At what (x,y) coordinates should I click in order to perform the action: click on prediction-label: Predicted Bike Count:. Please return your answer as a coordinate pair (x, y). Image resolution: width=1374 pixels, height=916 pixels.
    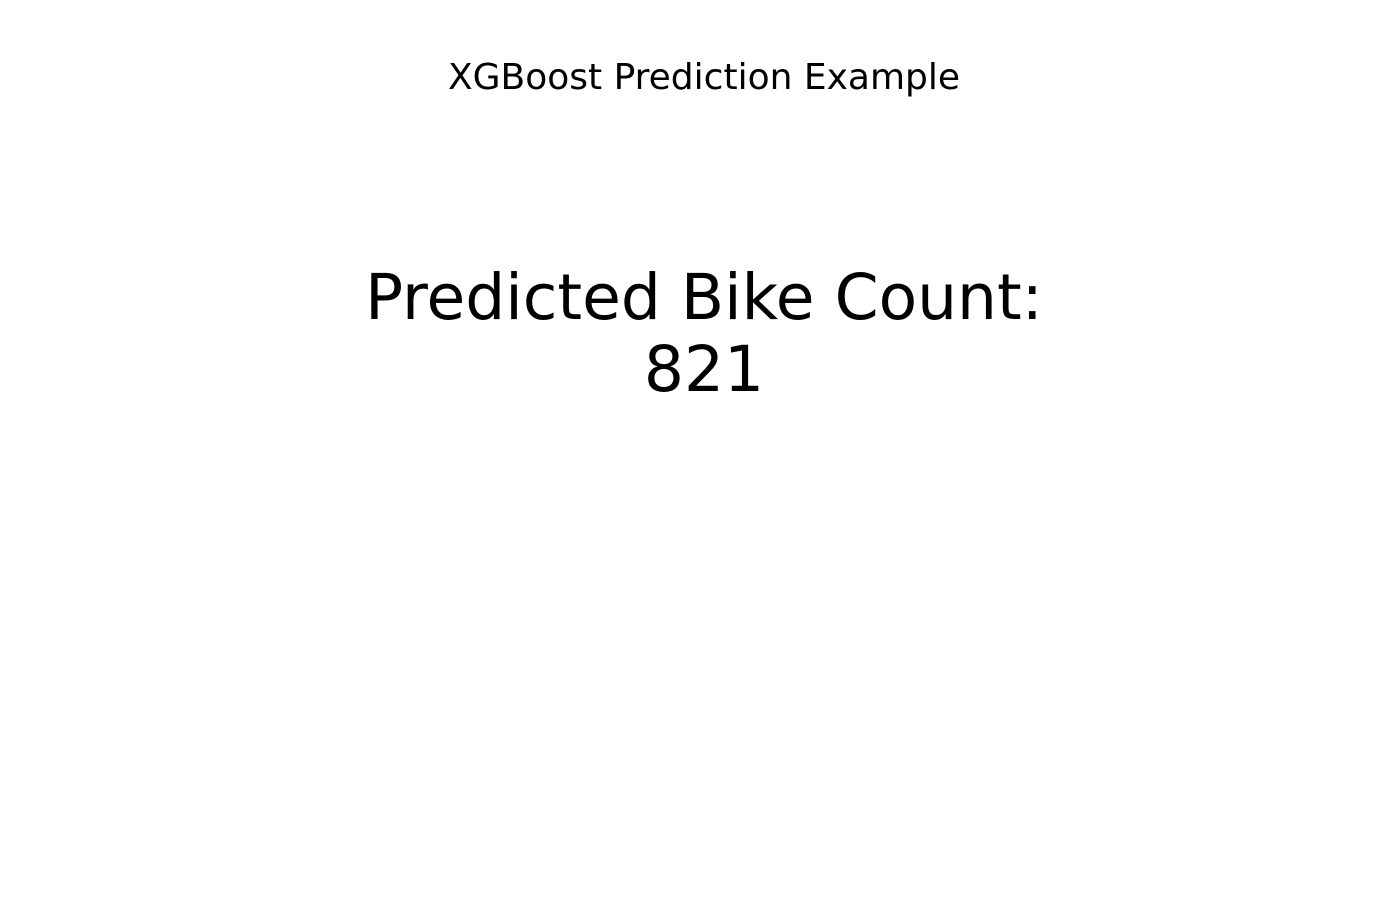
    Looking at the image, I should click on (704, 297).